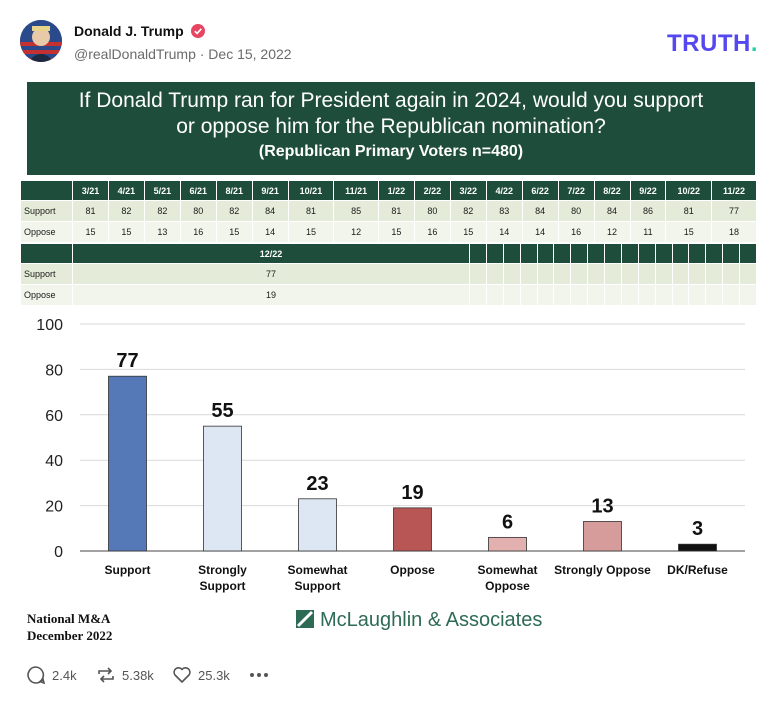  What do you see at coordinates (576, 232) in the screenshot?
I see `oppose-value-cell: 16` at bounding box center [576, 232].